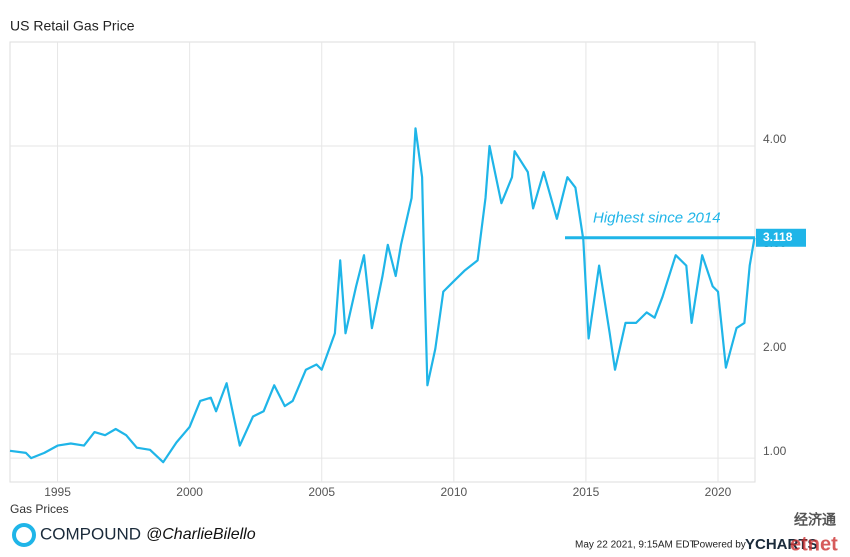 The width and height of the screenshot is (850, 557). What do you see at coordinates (57, 492) in the screenshot?
I see `x-tick-label: 1995` at bounding box center [57, 492].